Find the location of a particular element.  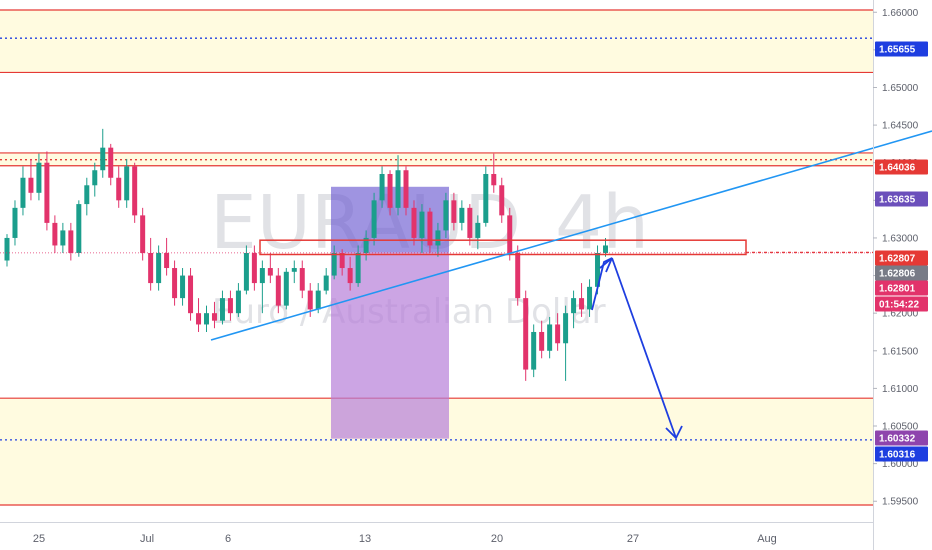

price-tick-label: 1.66000 is located at coordinates (900, 13).